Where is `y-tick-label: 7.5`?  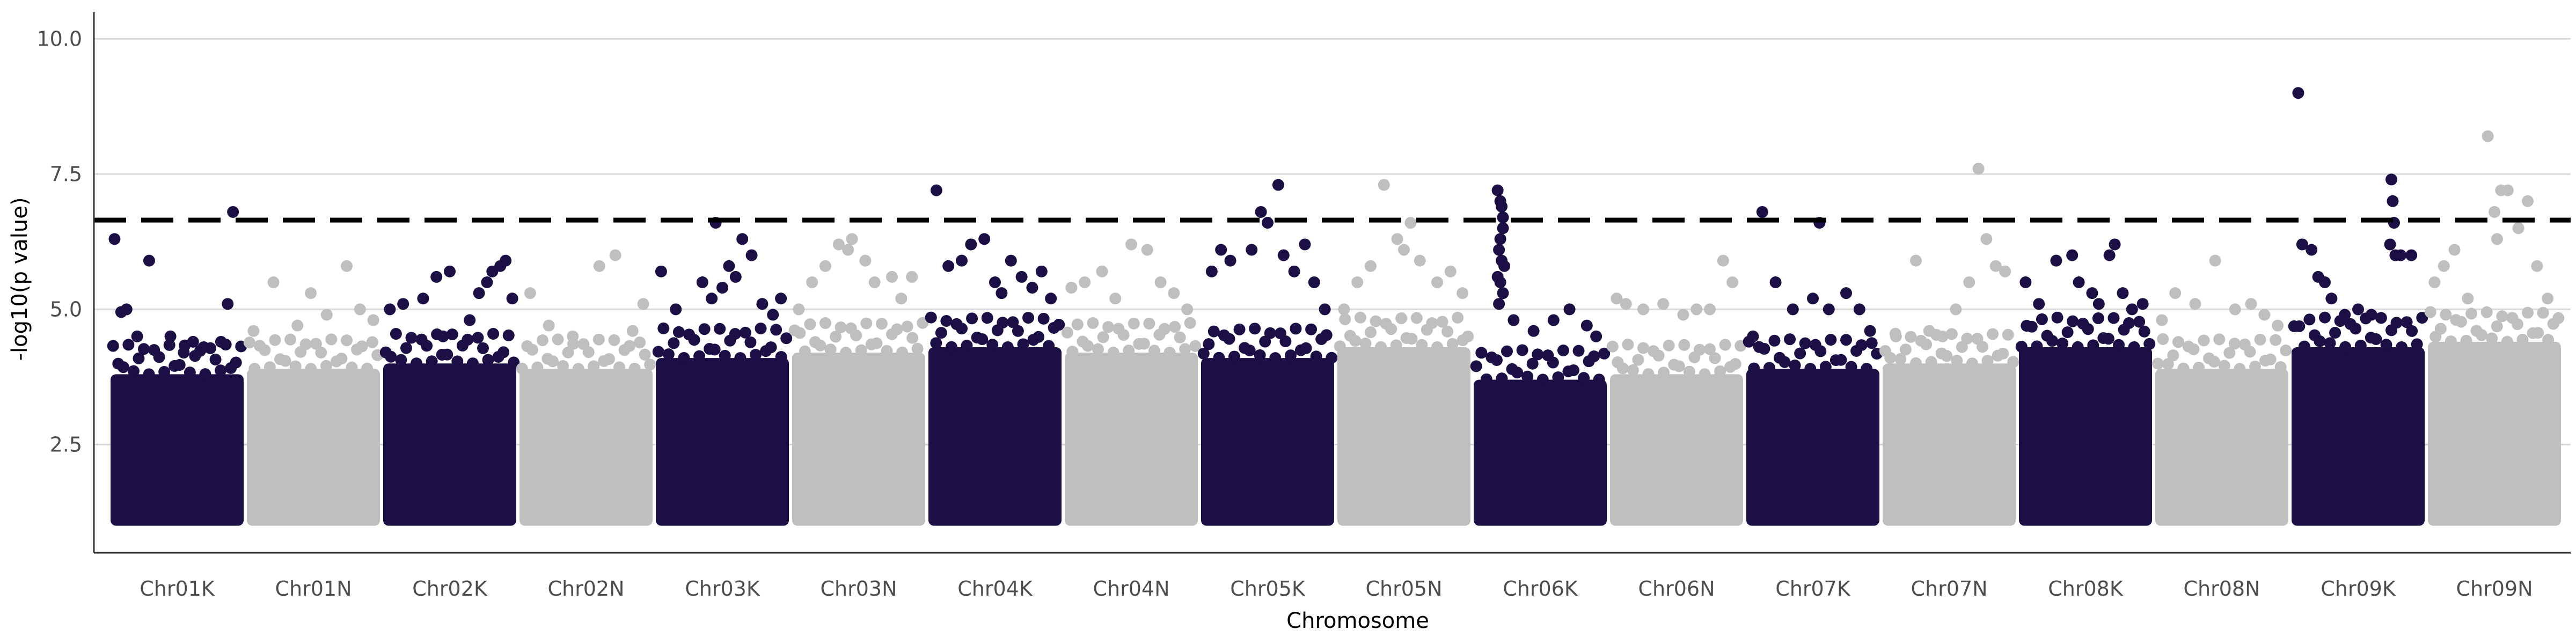 y-tick-label: 7.5 is located at coordinates (66, 174).